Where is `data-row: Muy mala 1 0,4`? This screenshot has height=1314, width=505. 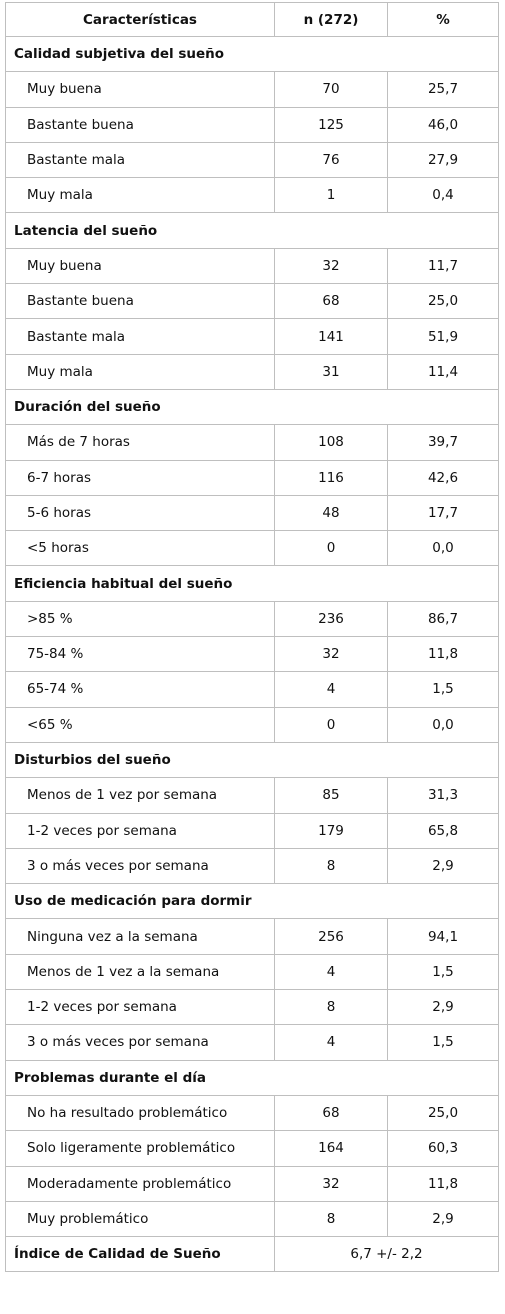 data-row: Muy mala 1 0,4 is located at coordinates (252, 195).